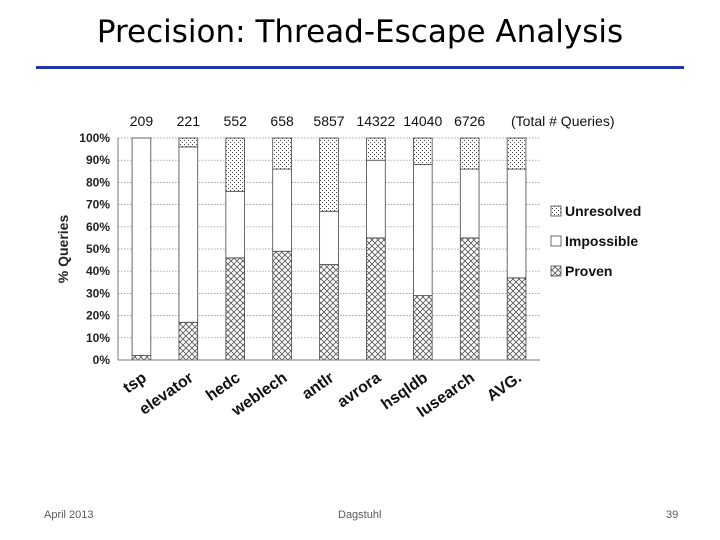 This screenshot has height=540, width=720. I want to click on bar-impossible-weblech, so click(282, 210).